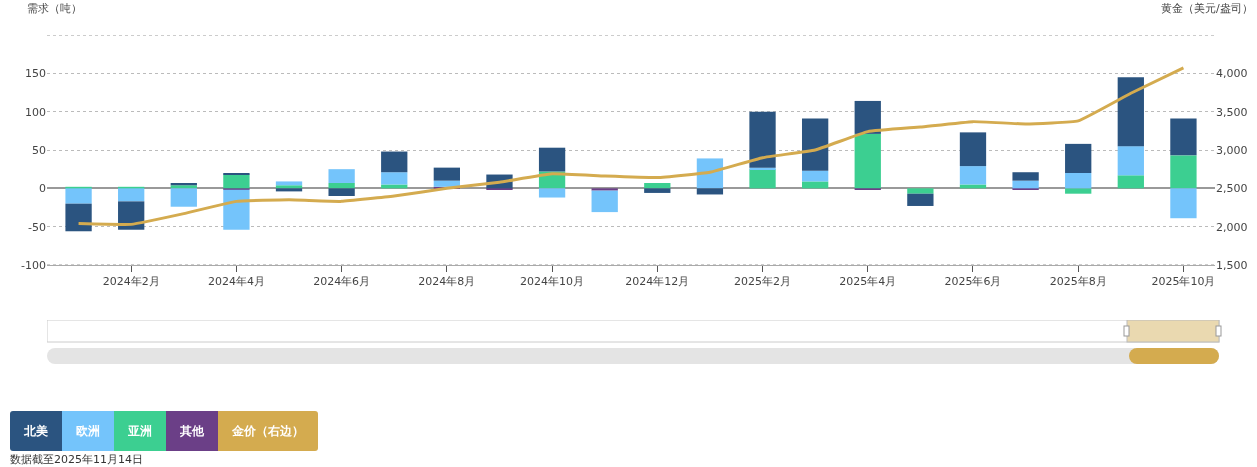 The image size is (1257, 467). Describe the element at coordinates (552, 282) in the screenshot. I see `x-tick-label: 2024年10月` at that location.